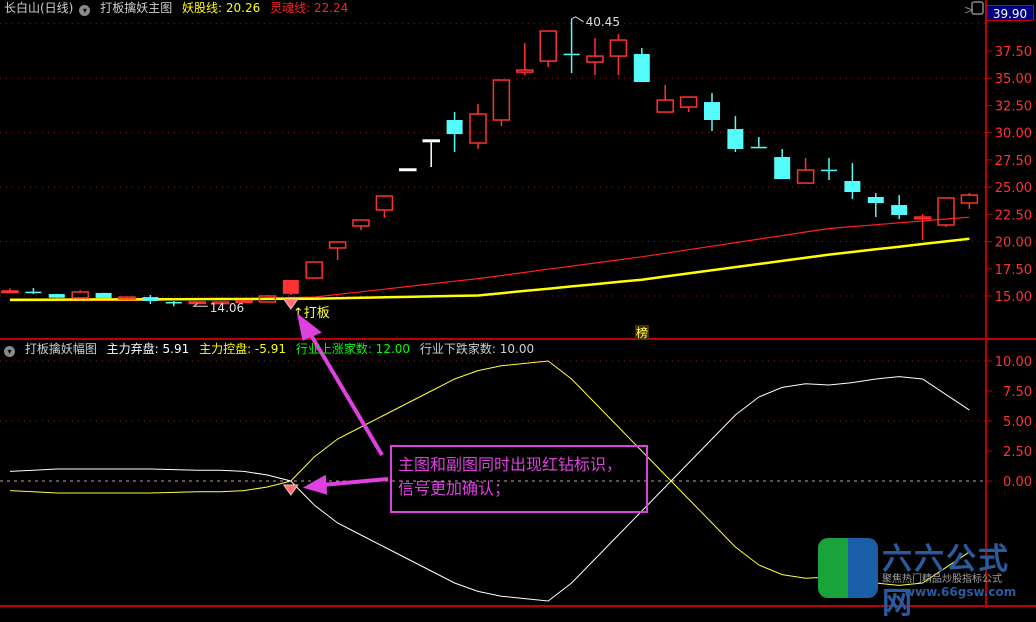  What do you see at coordinates (577, 19) in the screenshot?
I see `high-leader` at bounding box center [577, 19].